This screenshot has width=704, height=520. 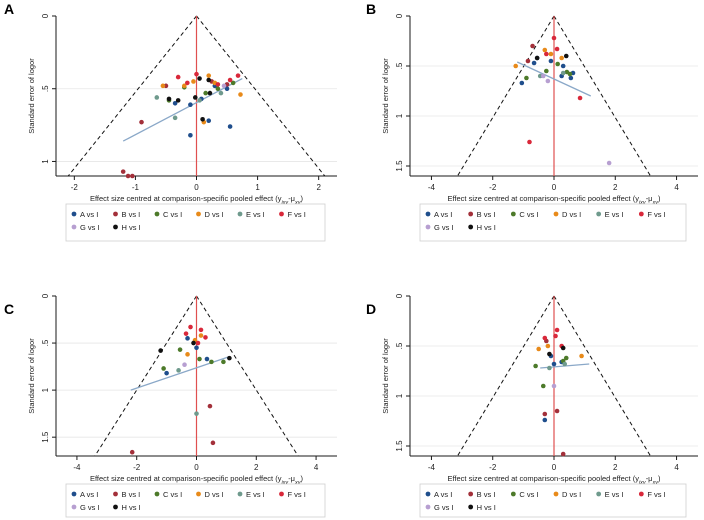 What do you see at coordinates (602, 96) in the screenshot?
I see `funnel-right-line` at bounding box center [602, 96].